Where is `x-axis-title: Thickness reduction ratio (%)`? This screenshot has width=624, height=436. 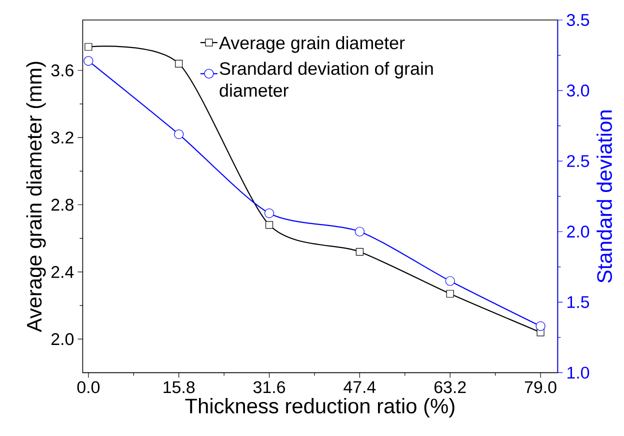 x-axis-title: Thickness reduction ratio (%) is located at coordinates (319, 408).